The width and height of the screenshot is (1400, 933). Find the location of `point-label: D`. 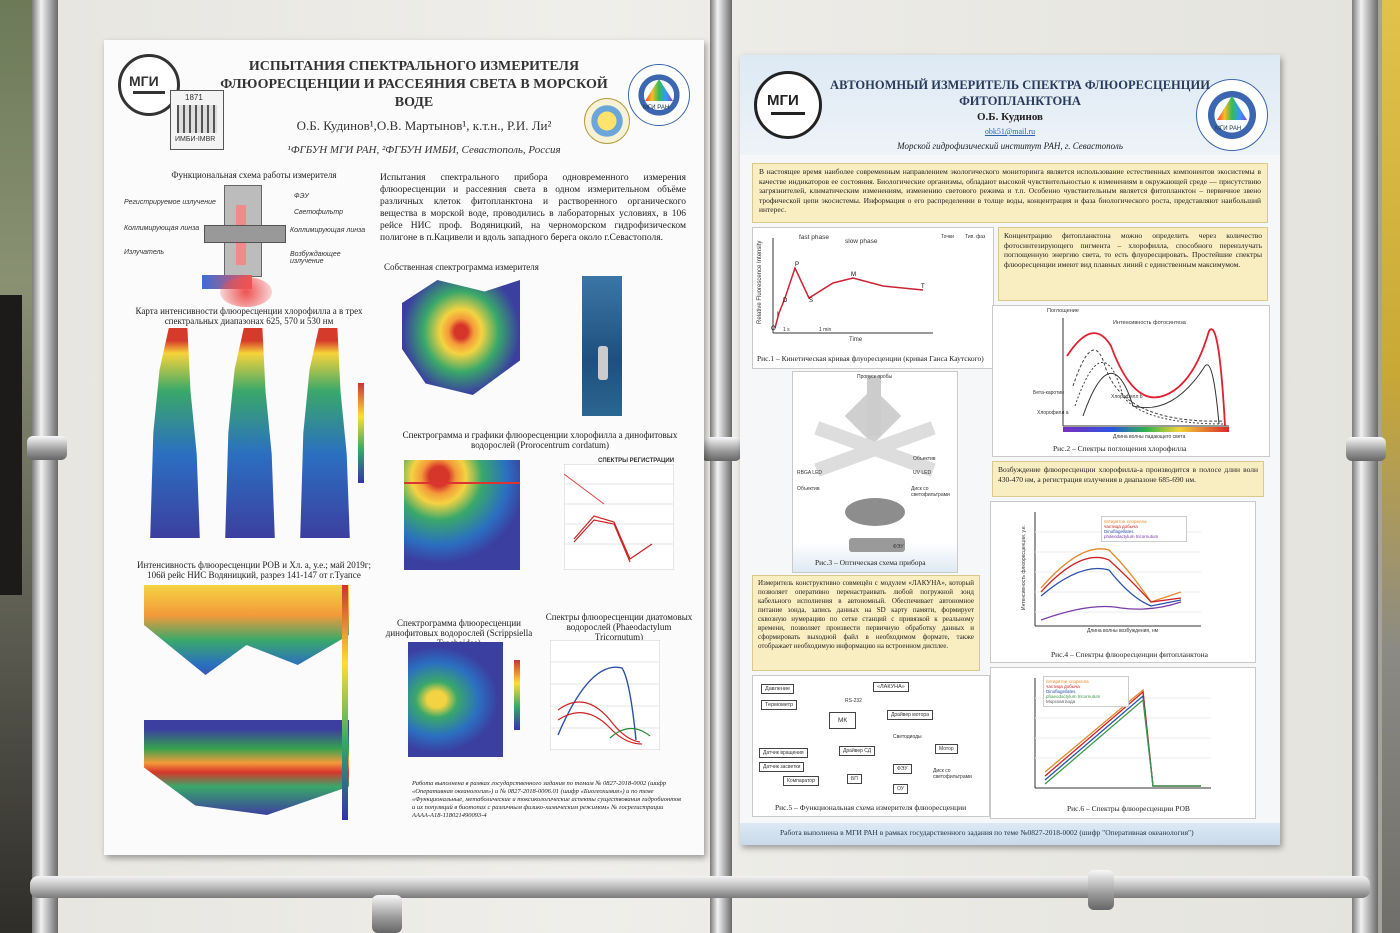

point-label: D is located at coordinates (785, 301).